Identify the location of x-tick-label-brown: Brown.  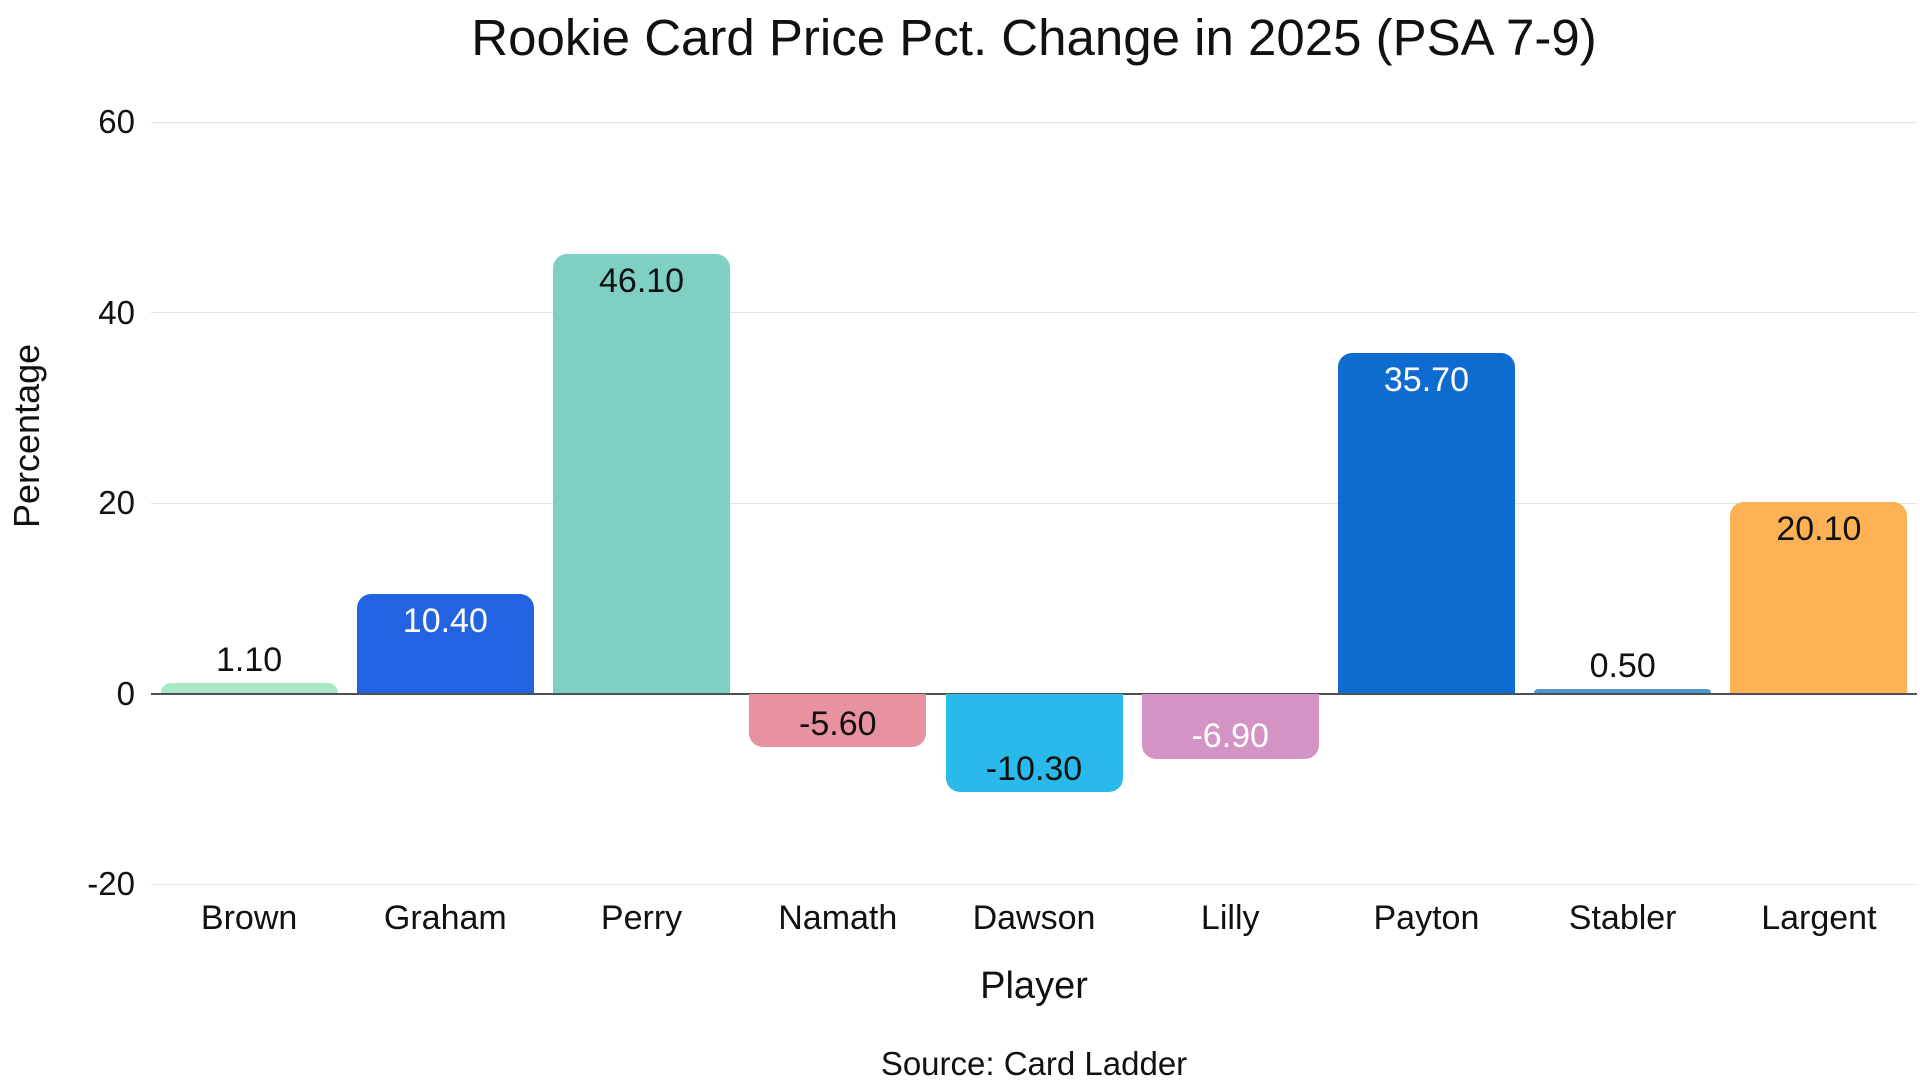
(249, 918).